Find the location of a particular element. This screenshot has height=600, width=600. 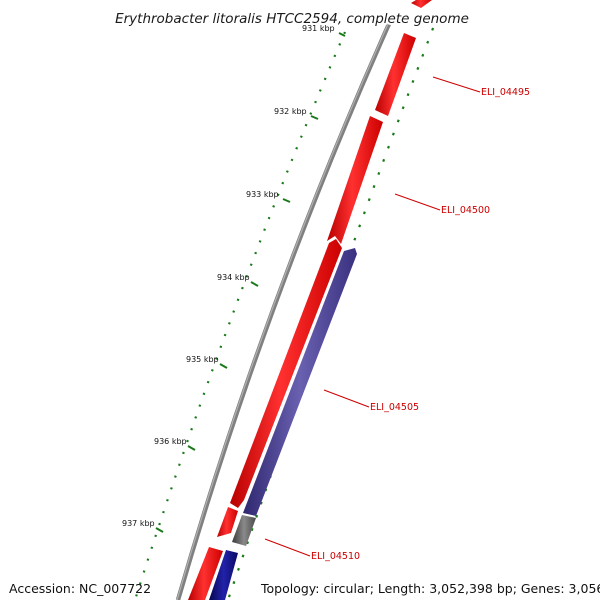

accession-text: Accession: NC_007722 is located at coordinates (80, 588).